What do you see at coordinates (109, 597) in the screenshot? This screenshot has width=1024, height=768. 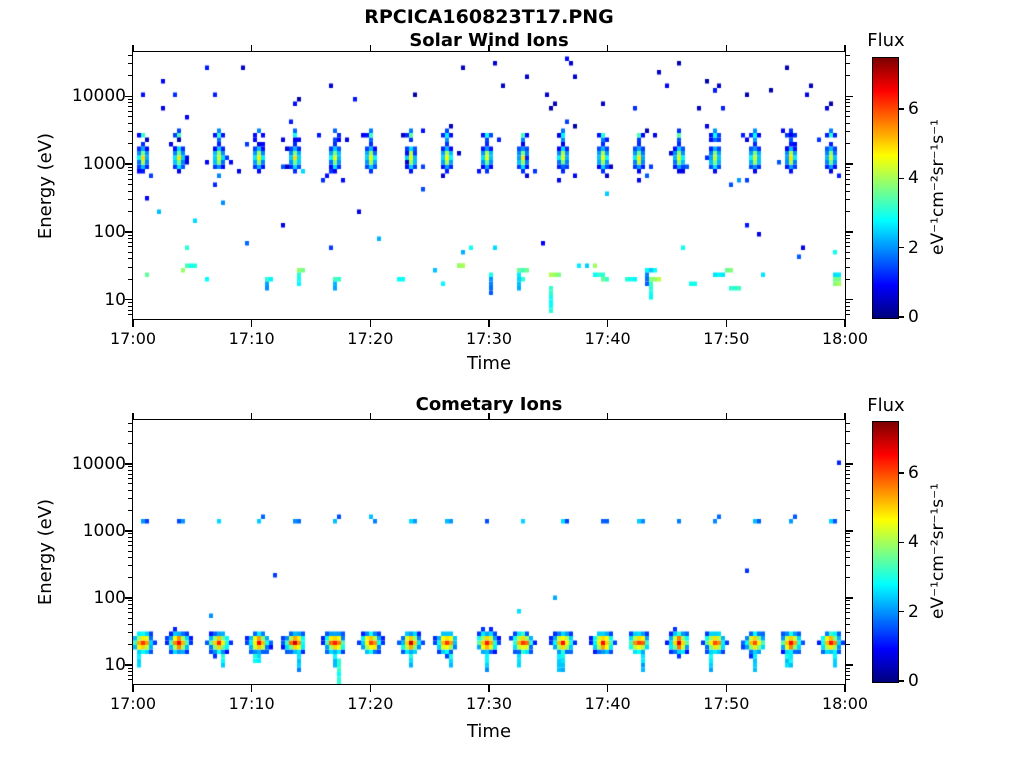 I see `y-tick-label: 100` at bounding box center [109, 597].